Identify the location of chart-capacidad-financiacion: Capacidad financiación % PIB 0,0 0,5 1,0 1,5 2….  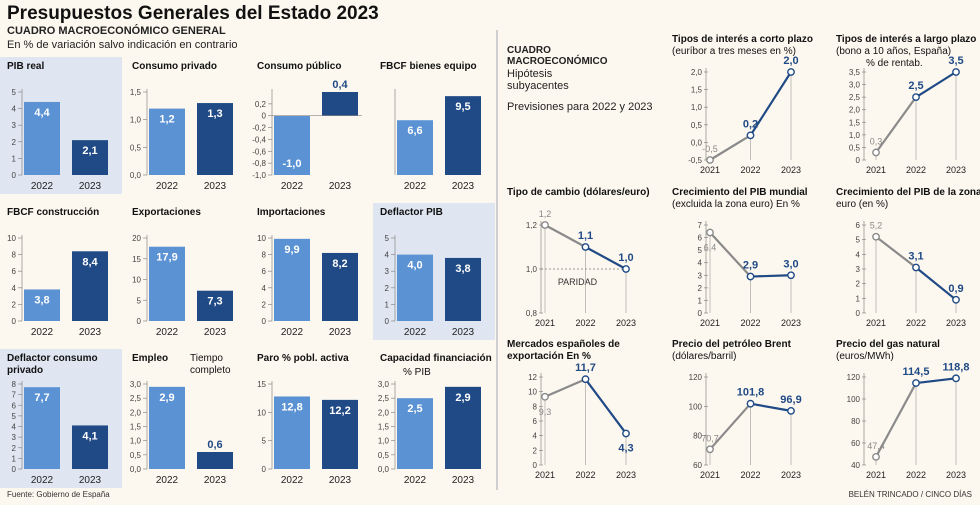
(435, 419).